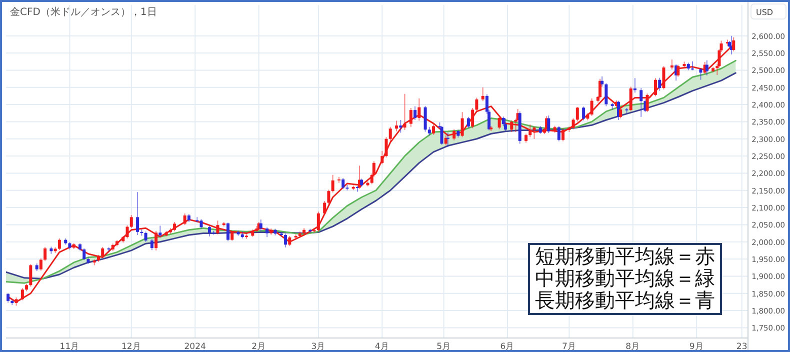  Describe the element at coordinates (633, 347) in the screenshot. I see `x-tick-label: 8月` at that location.